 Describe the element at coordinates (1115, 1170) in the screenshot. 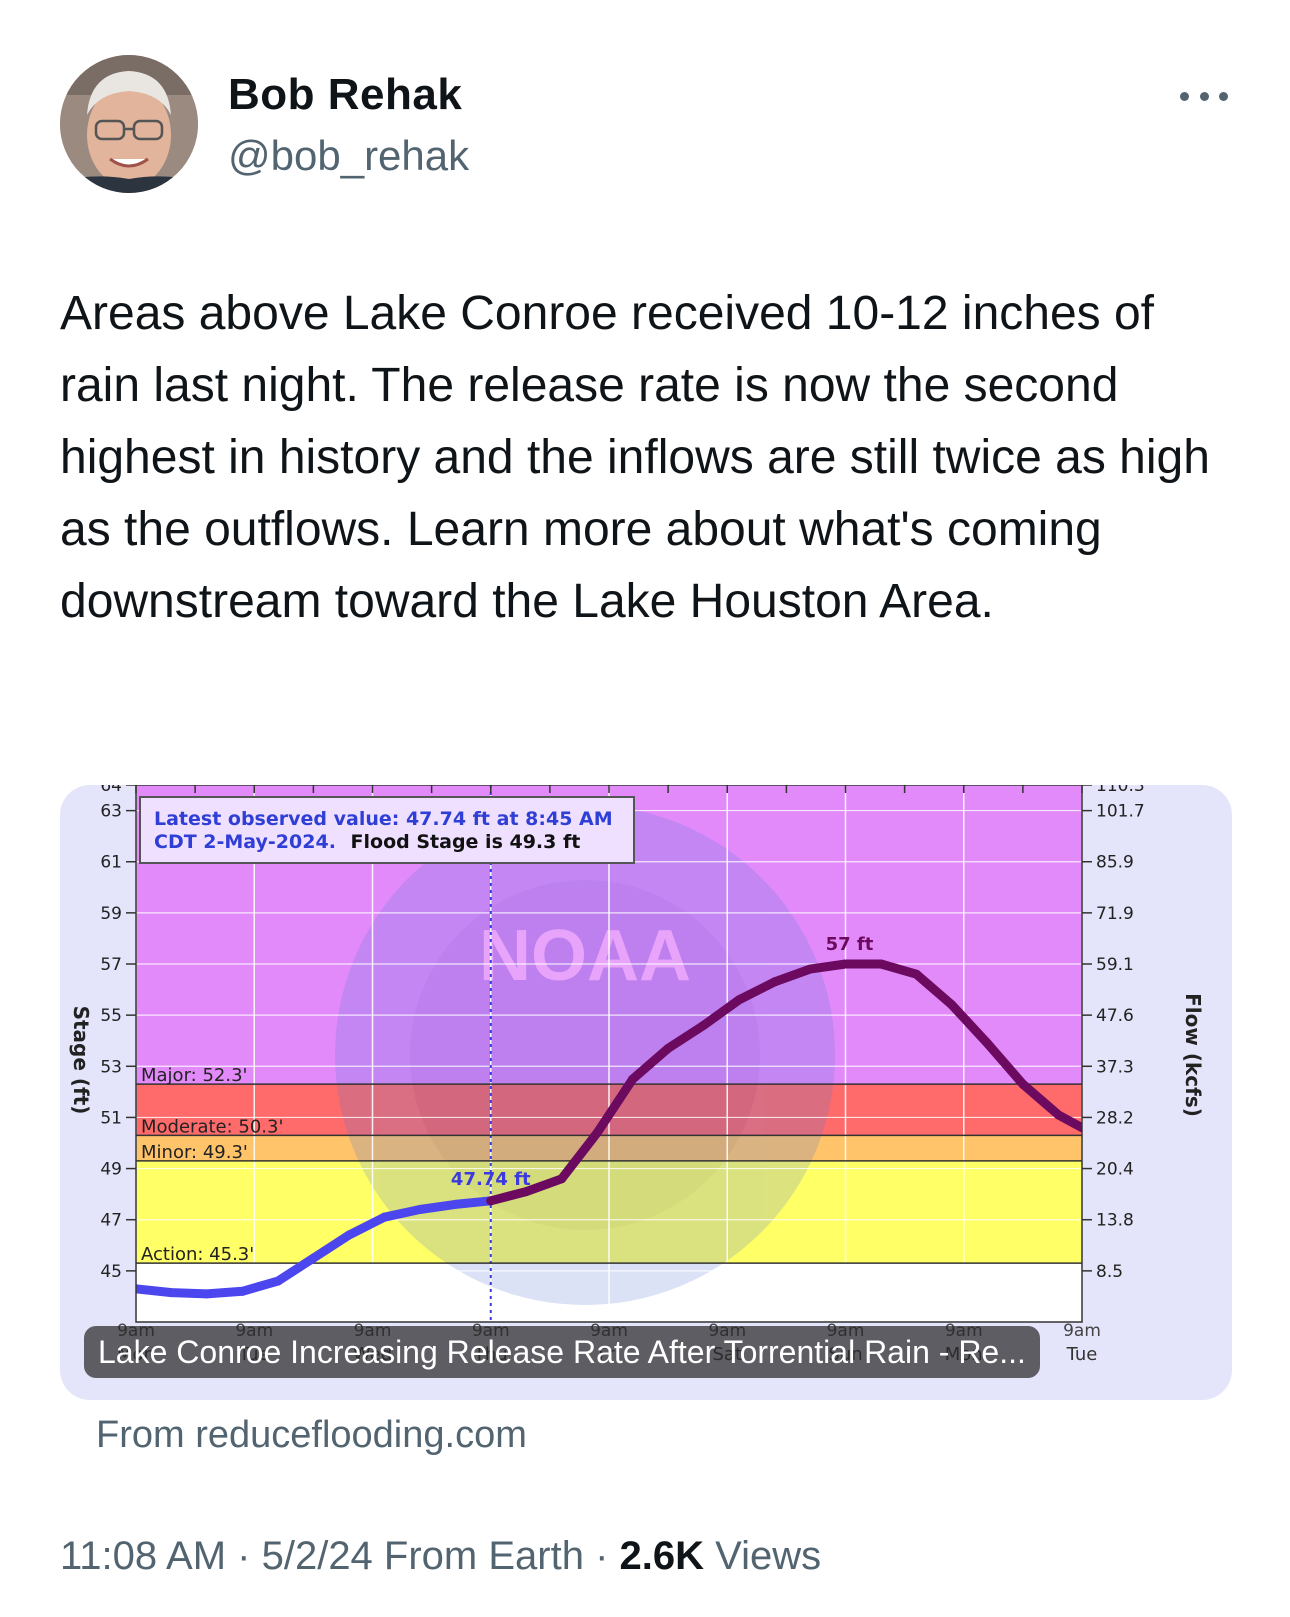

I see `y2-tick-label: 20.4` at that location.